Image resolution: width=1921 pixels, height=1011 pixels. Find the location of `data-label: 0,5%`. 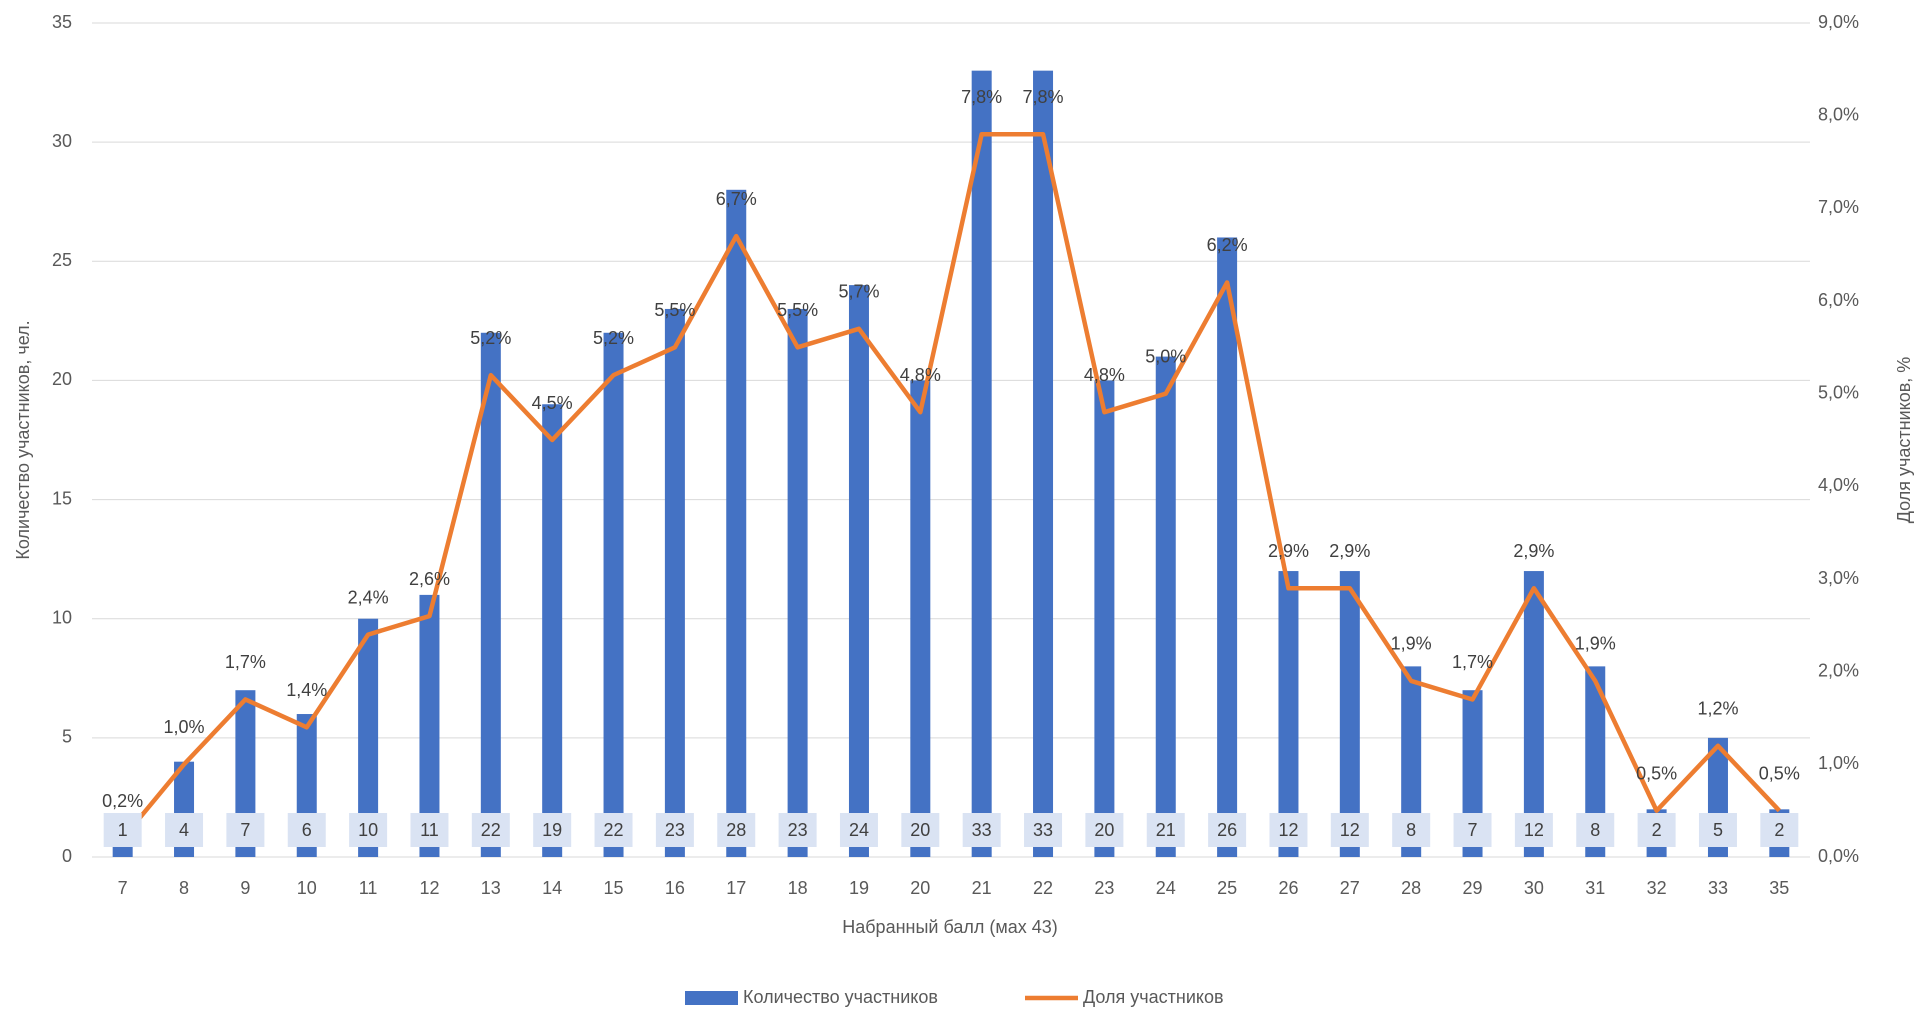

data-label: 0,5% is located at coordinates (1779, 773).